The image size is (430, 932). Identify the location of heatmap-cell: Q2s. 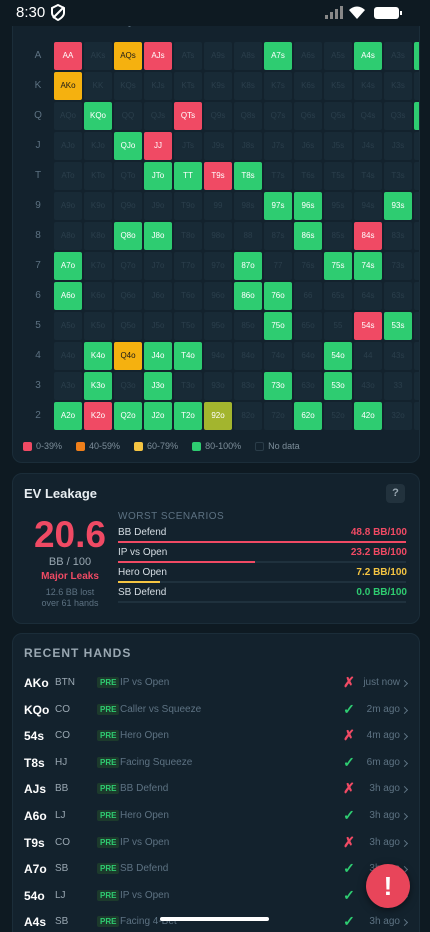
(416, 116).